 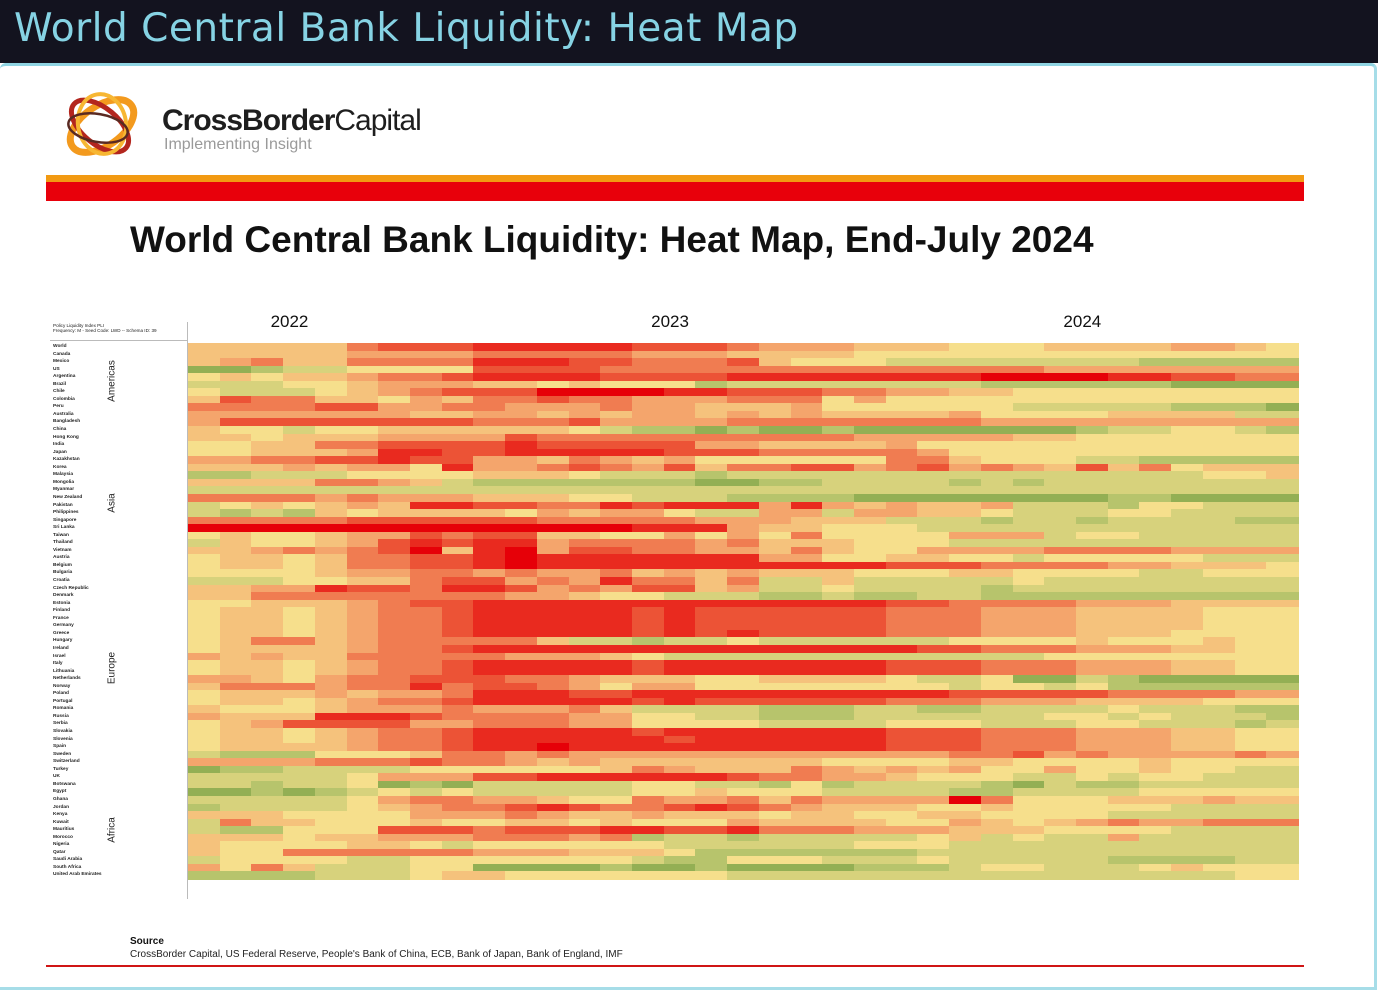 I want to click on row-label: Denmark, so click(x=63, y=596).